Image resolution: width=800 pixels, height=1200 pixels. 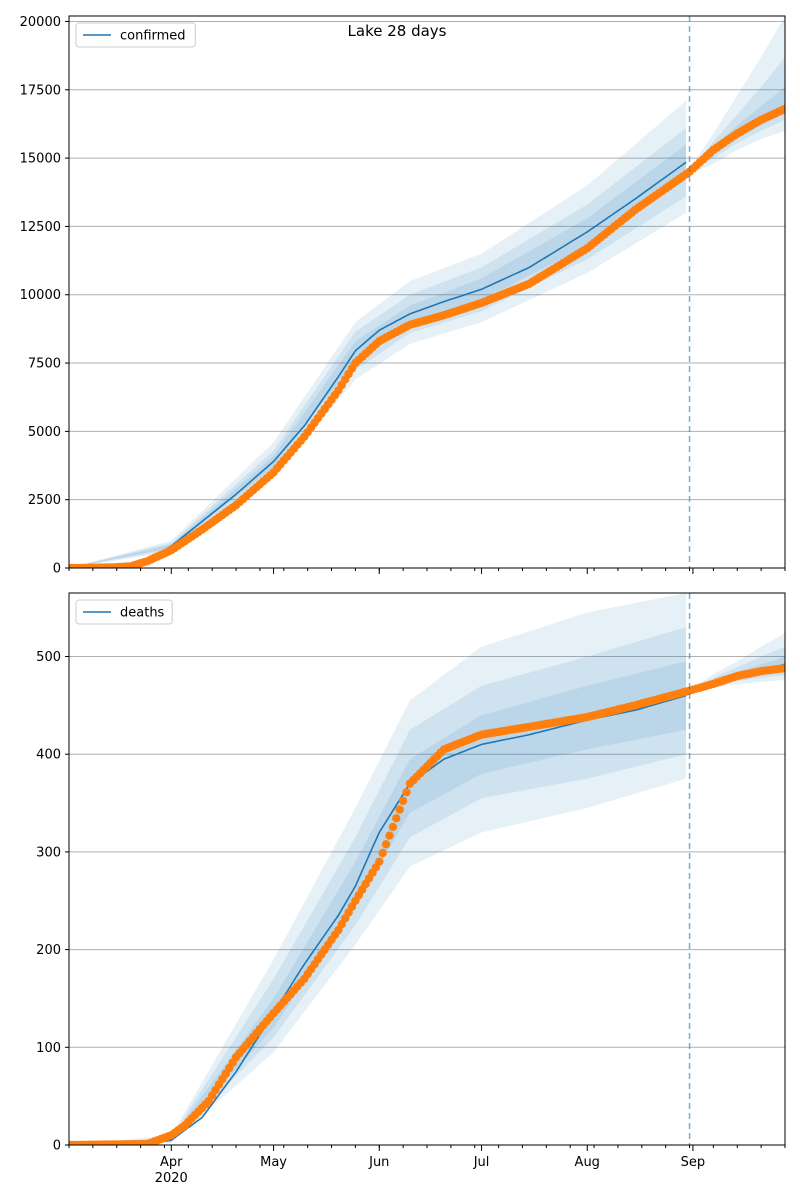 What do you see at coordinates (142, 613) in the screenshot?
I see `legend-label: deaths` at bounding box center [142, 613].